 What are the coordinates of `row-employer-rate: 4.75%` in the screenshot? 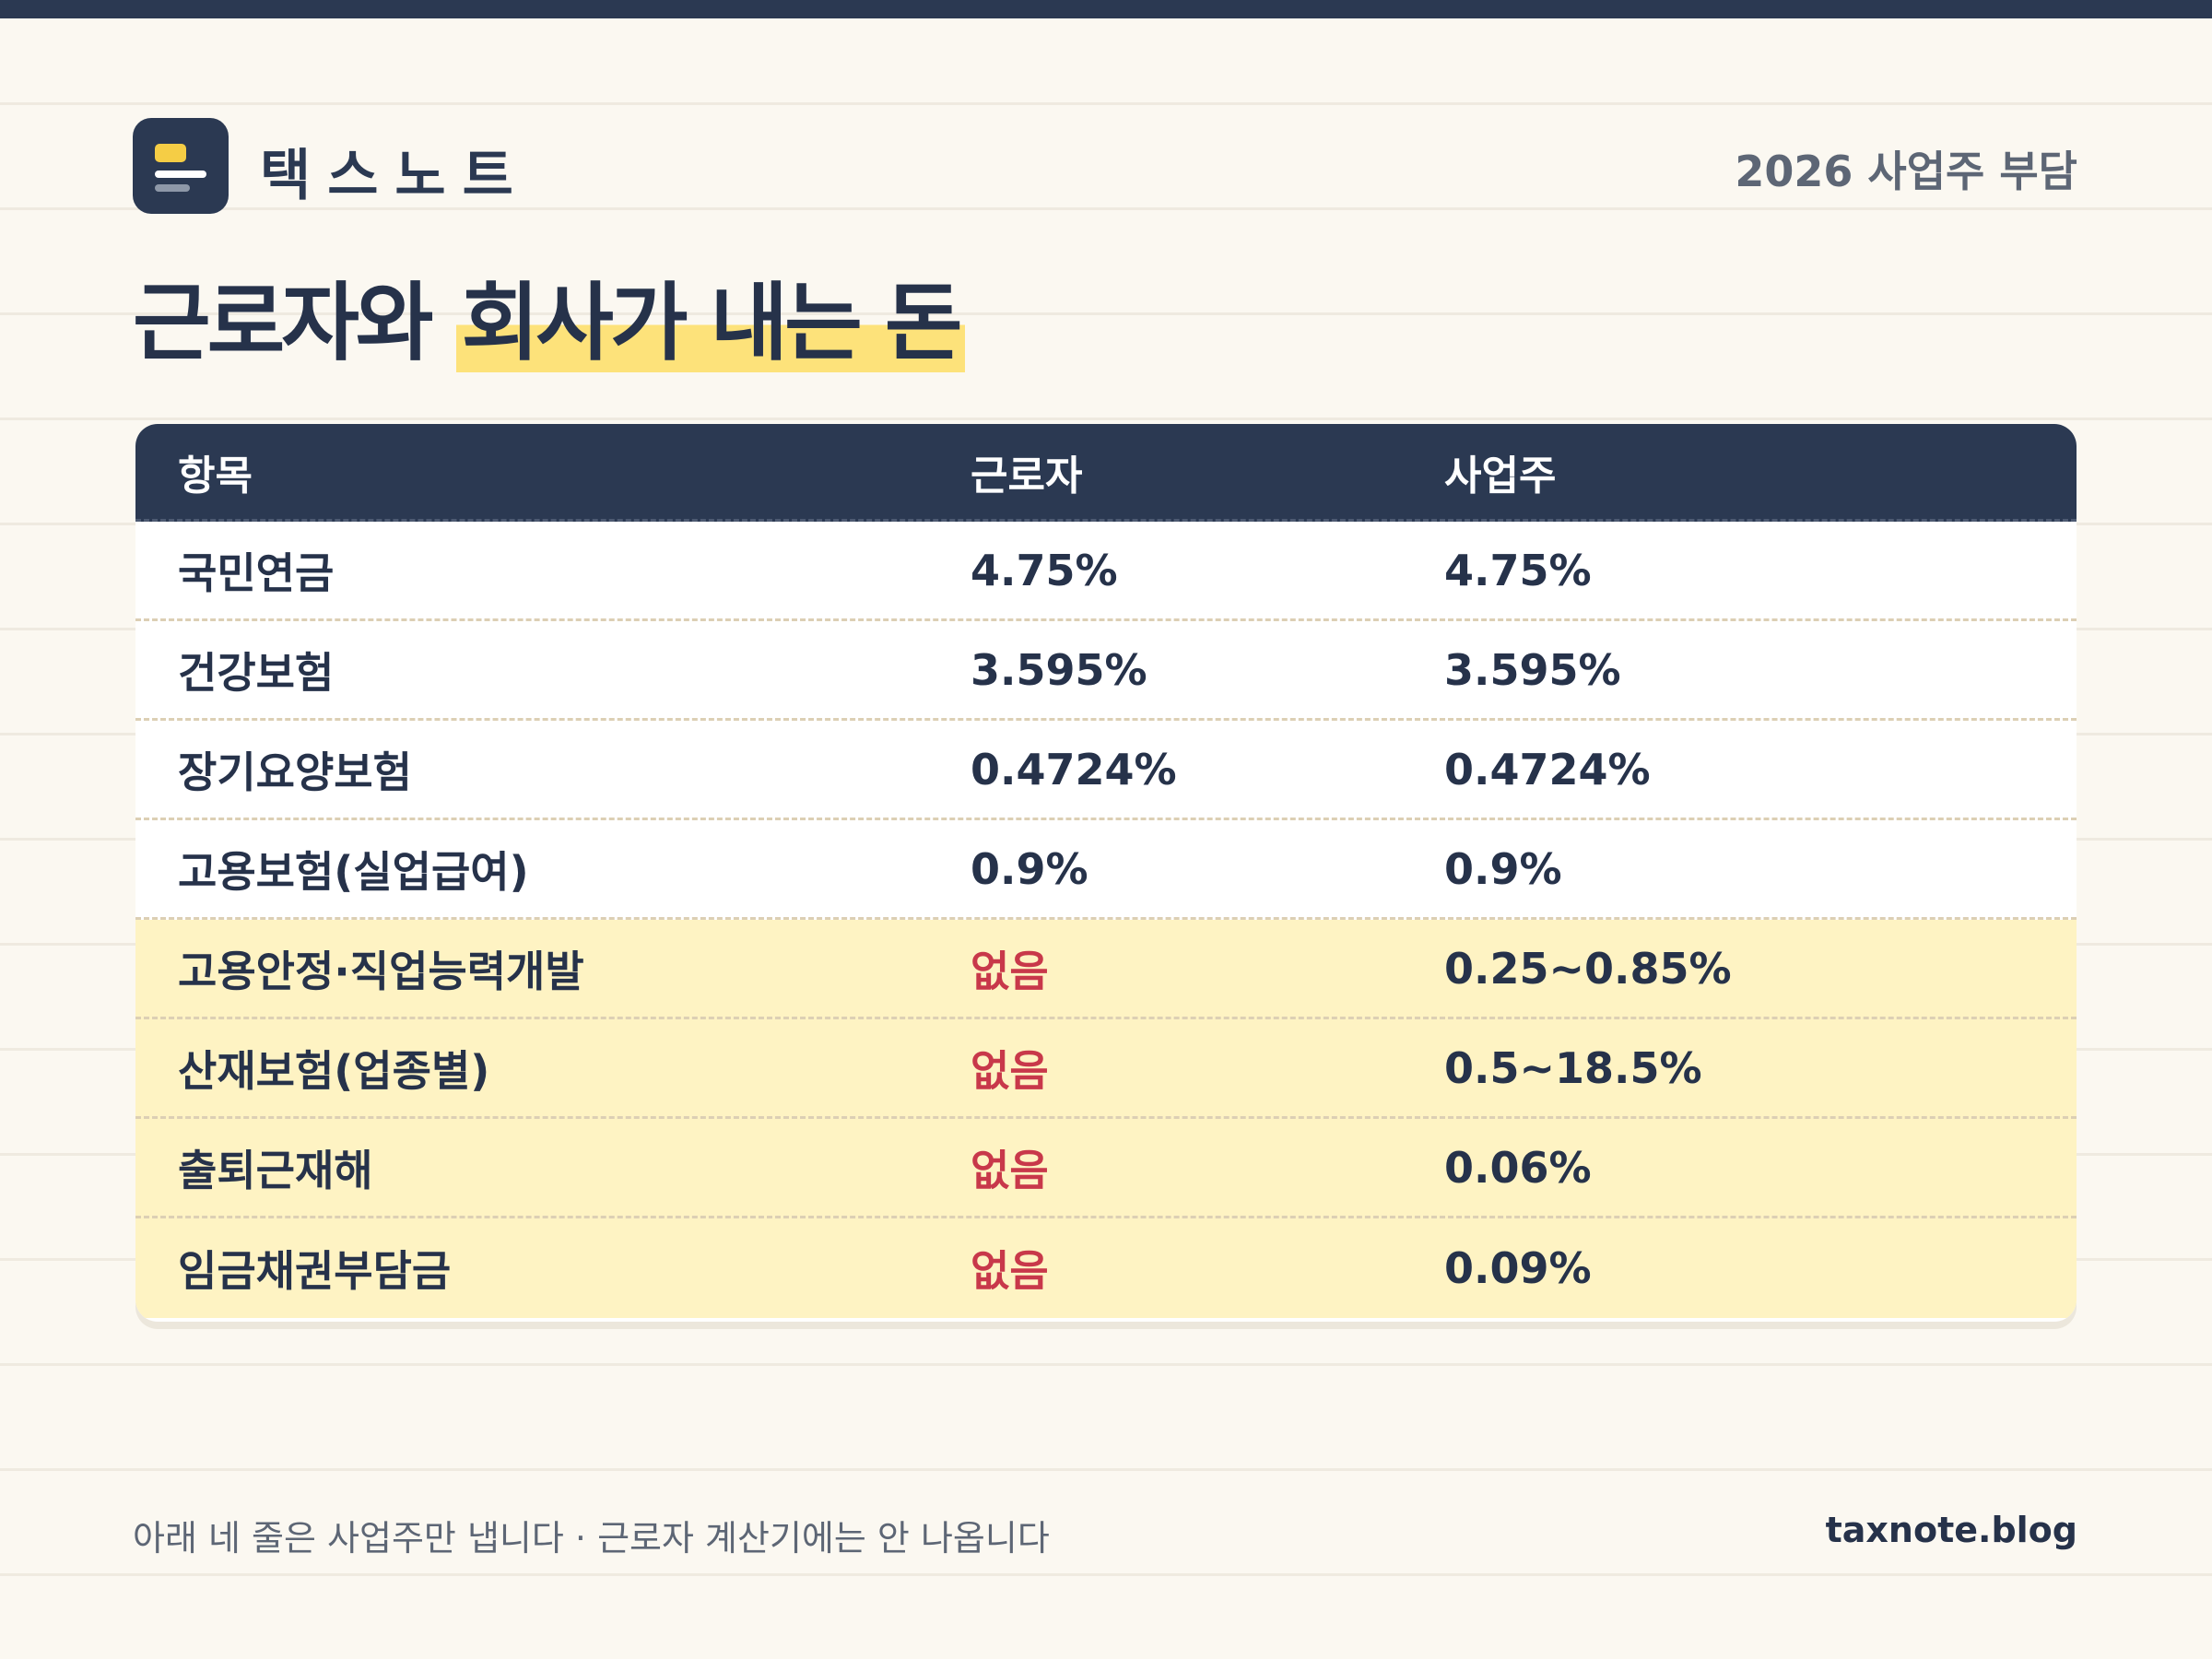 It's located at (1518, 570).